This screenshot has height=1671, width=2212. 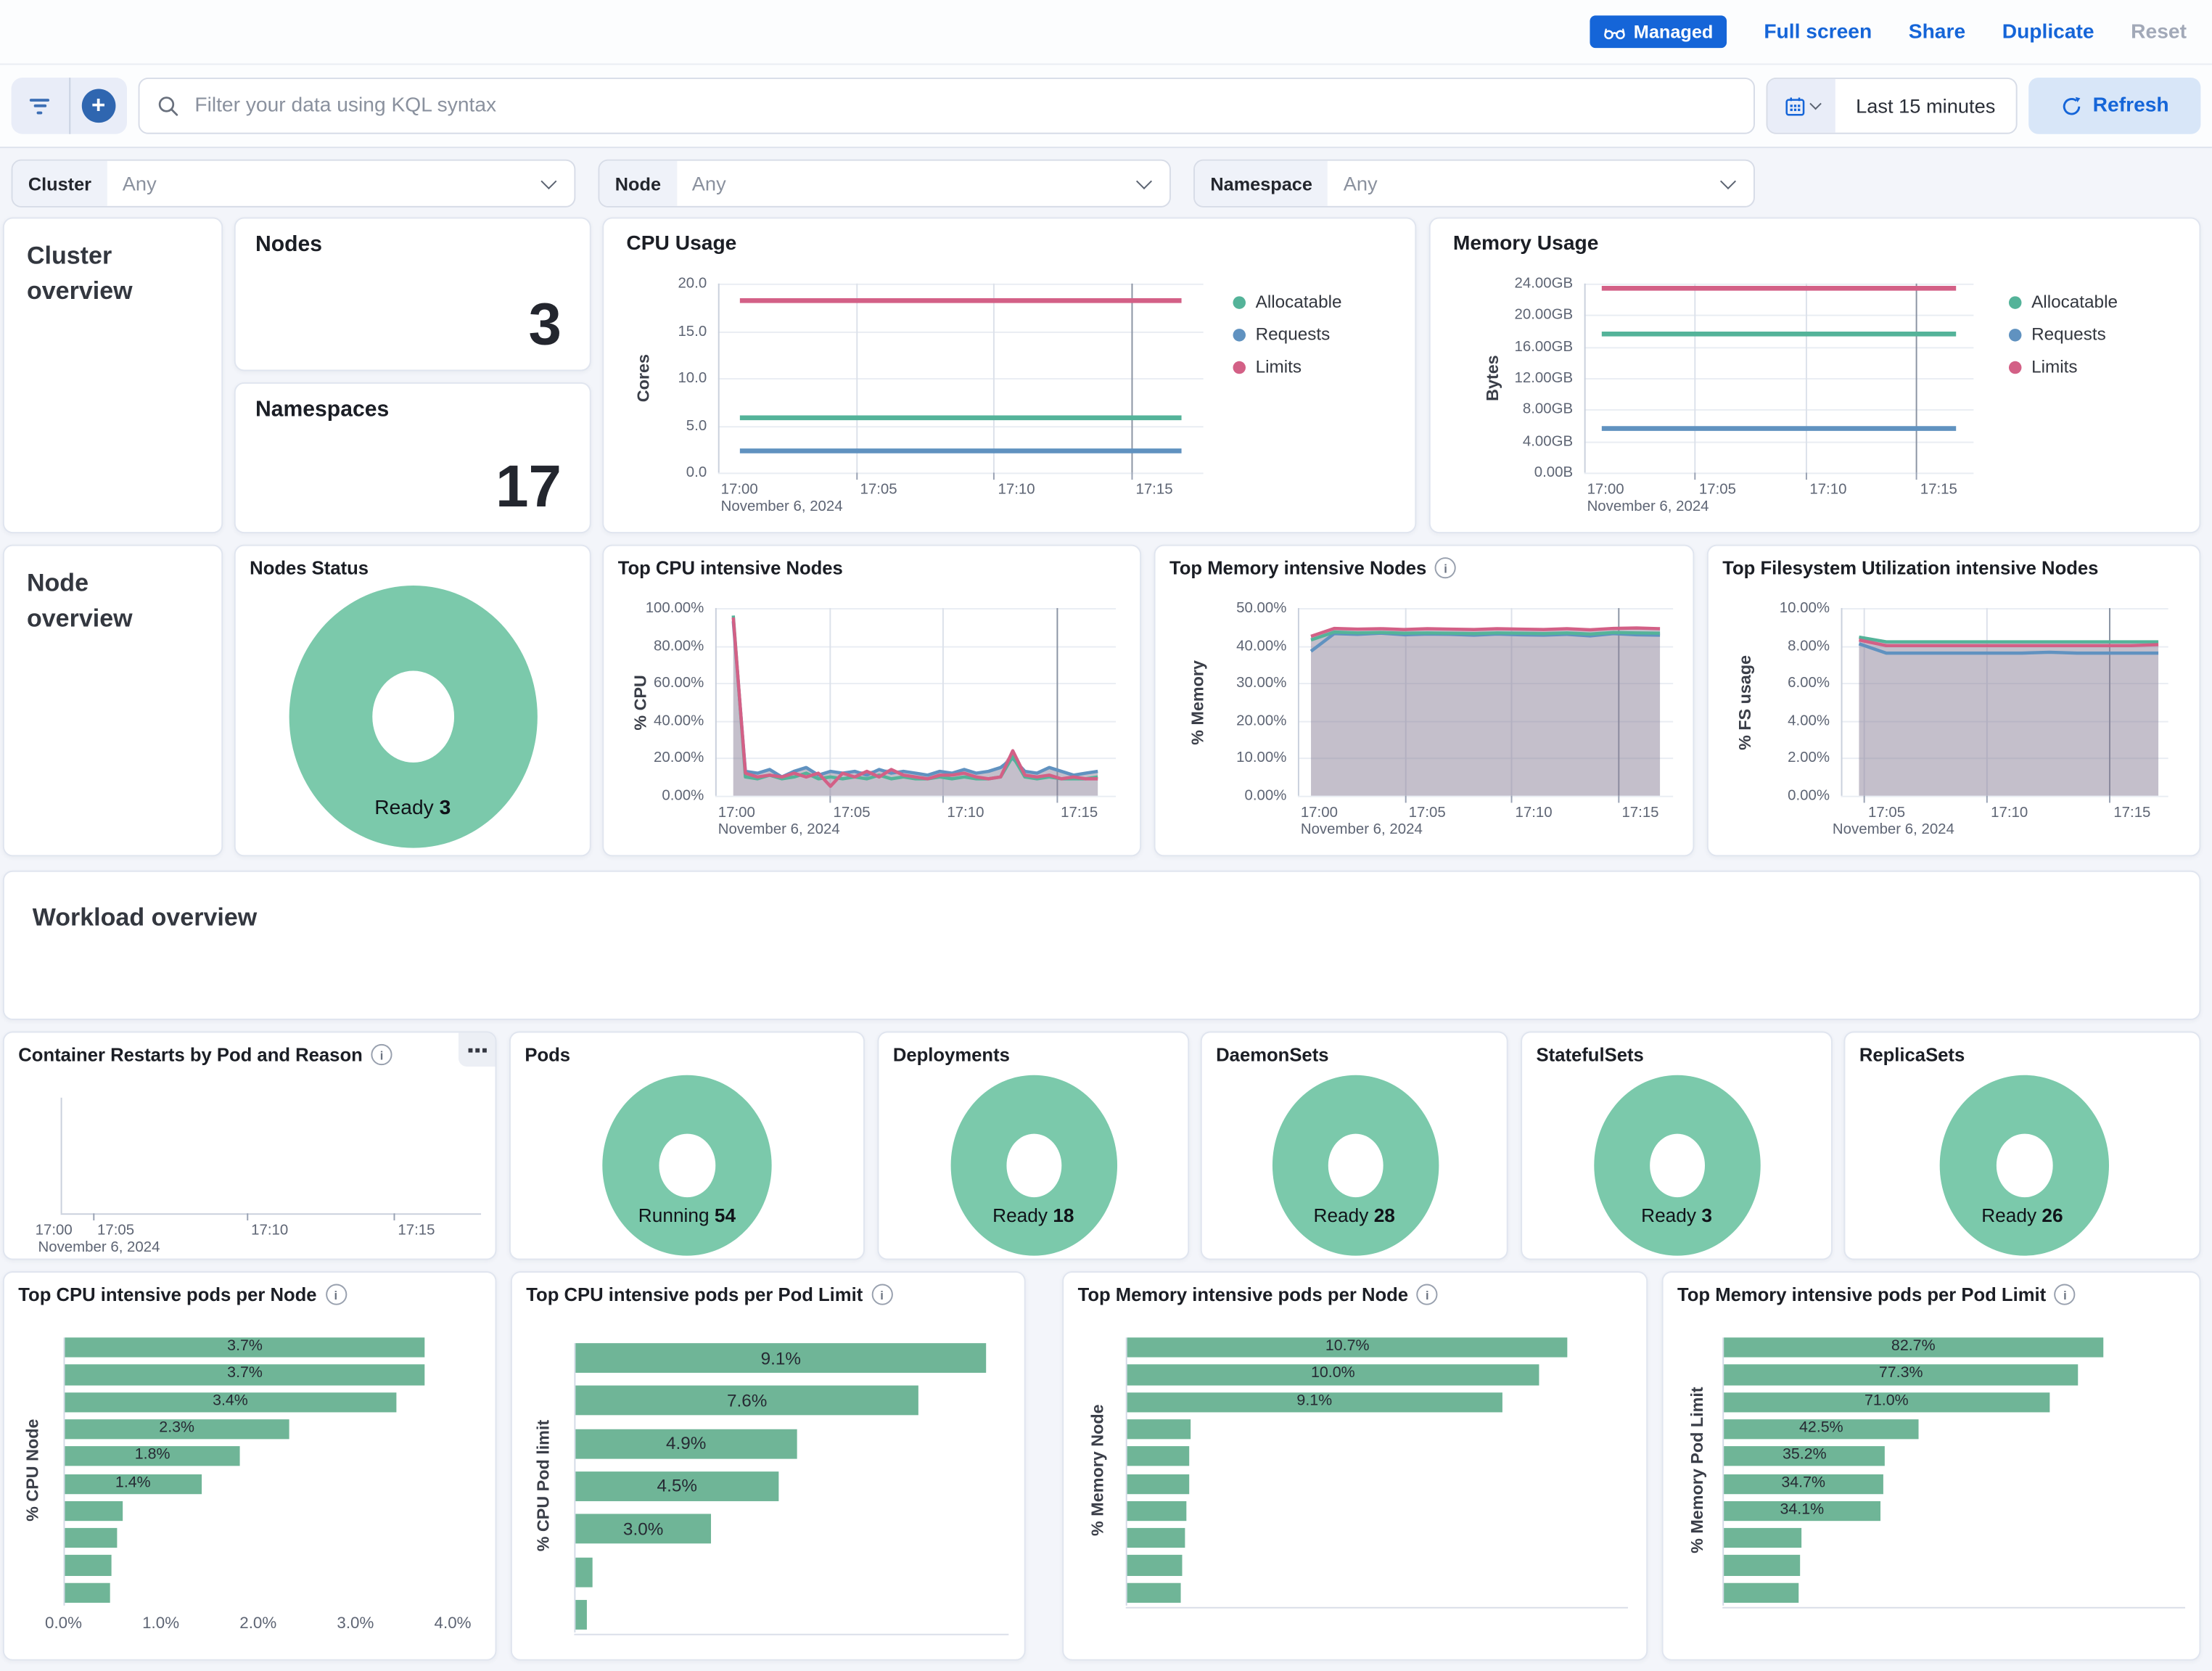 What do you see at coordinates (2048, 32) in the screenshot?
I see `duplicate-button: Duplicate` at bounding box center [2048, 32].